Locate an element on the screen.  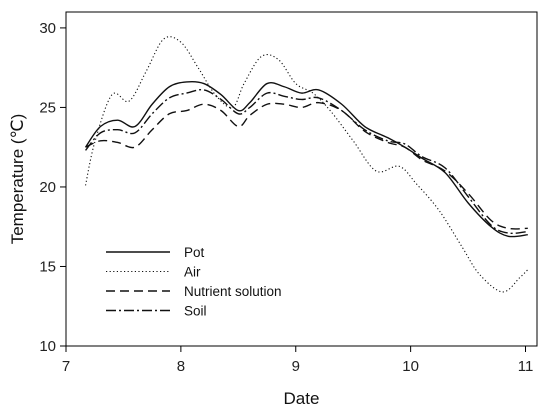
legend-label: Pot is located at coordinates (194, 252).